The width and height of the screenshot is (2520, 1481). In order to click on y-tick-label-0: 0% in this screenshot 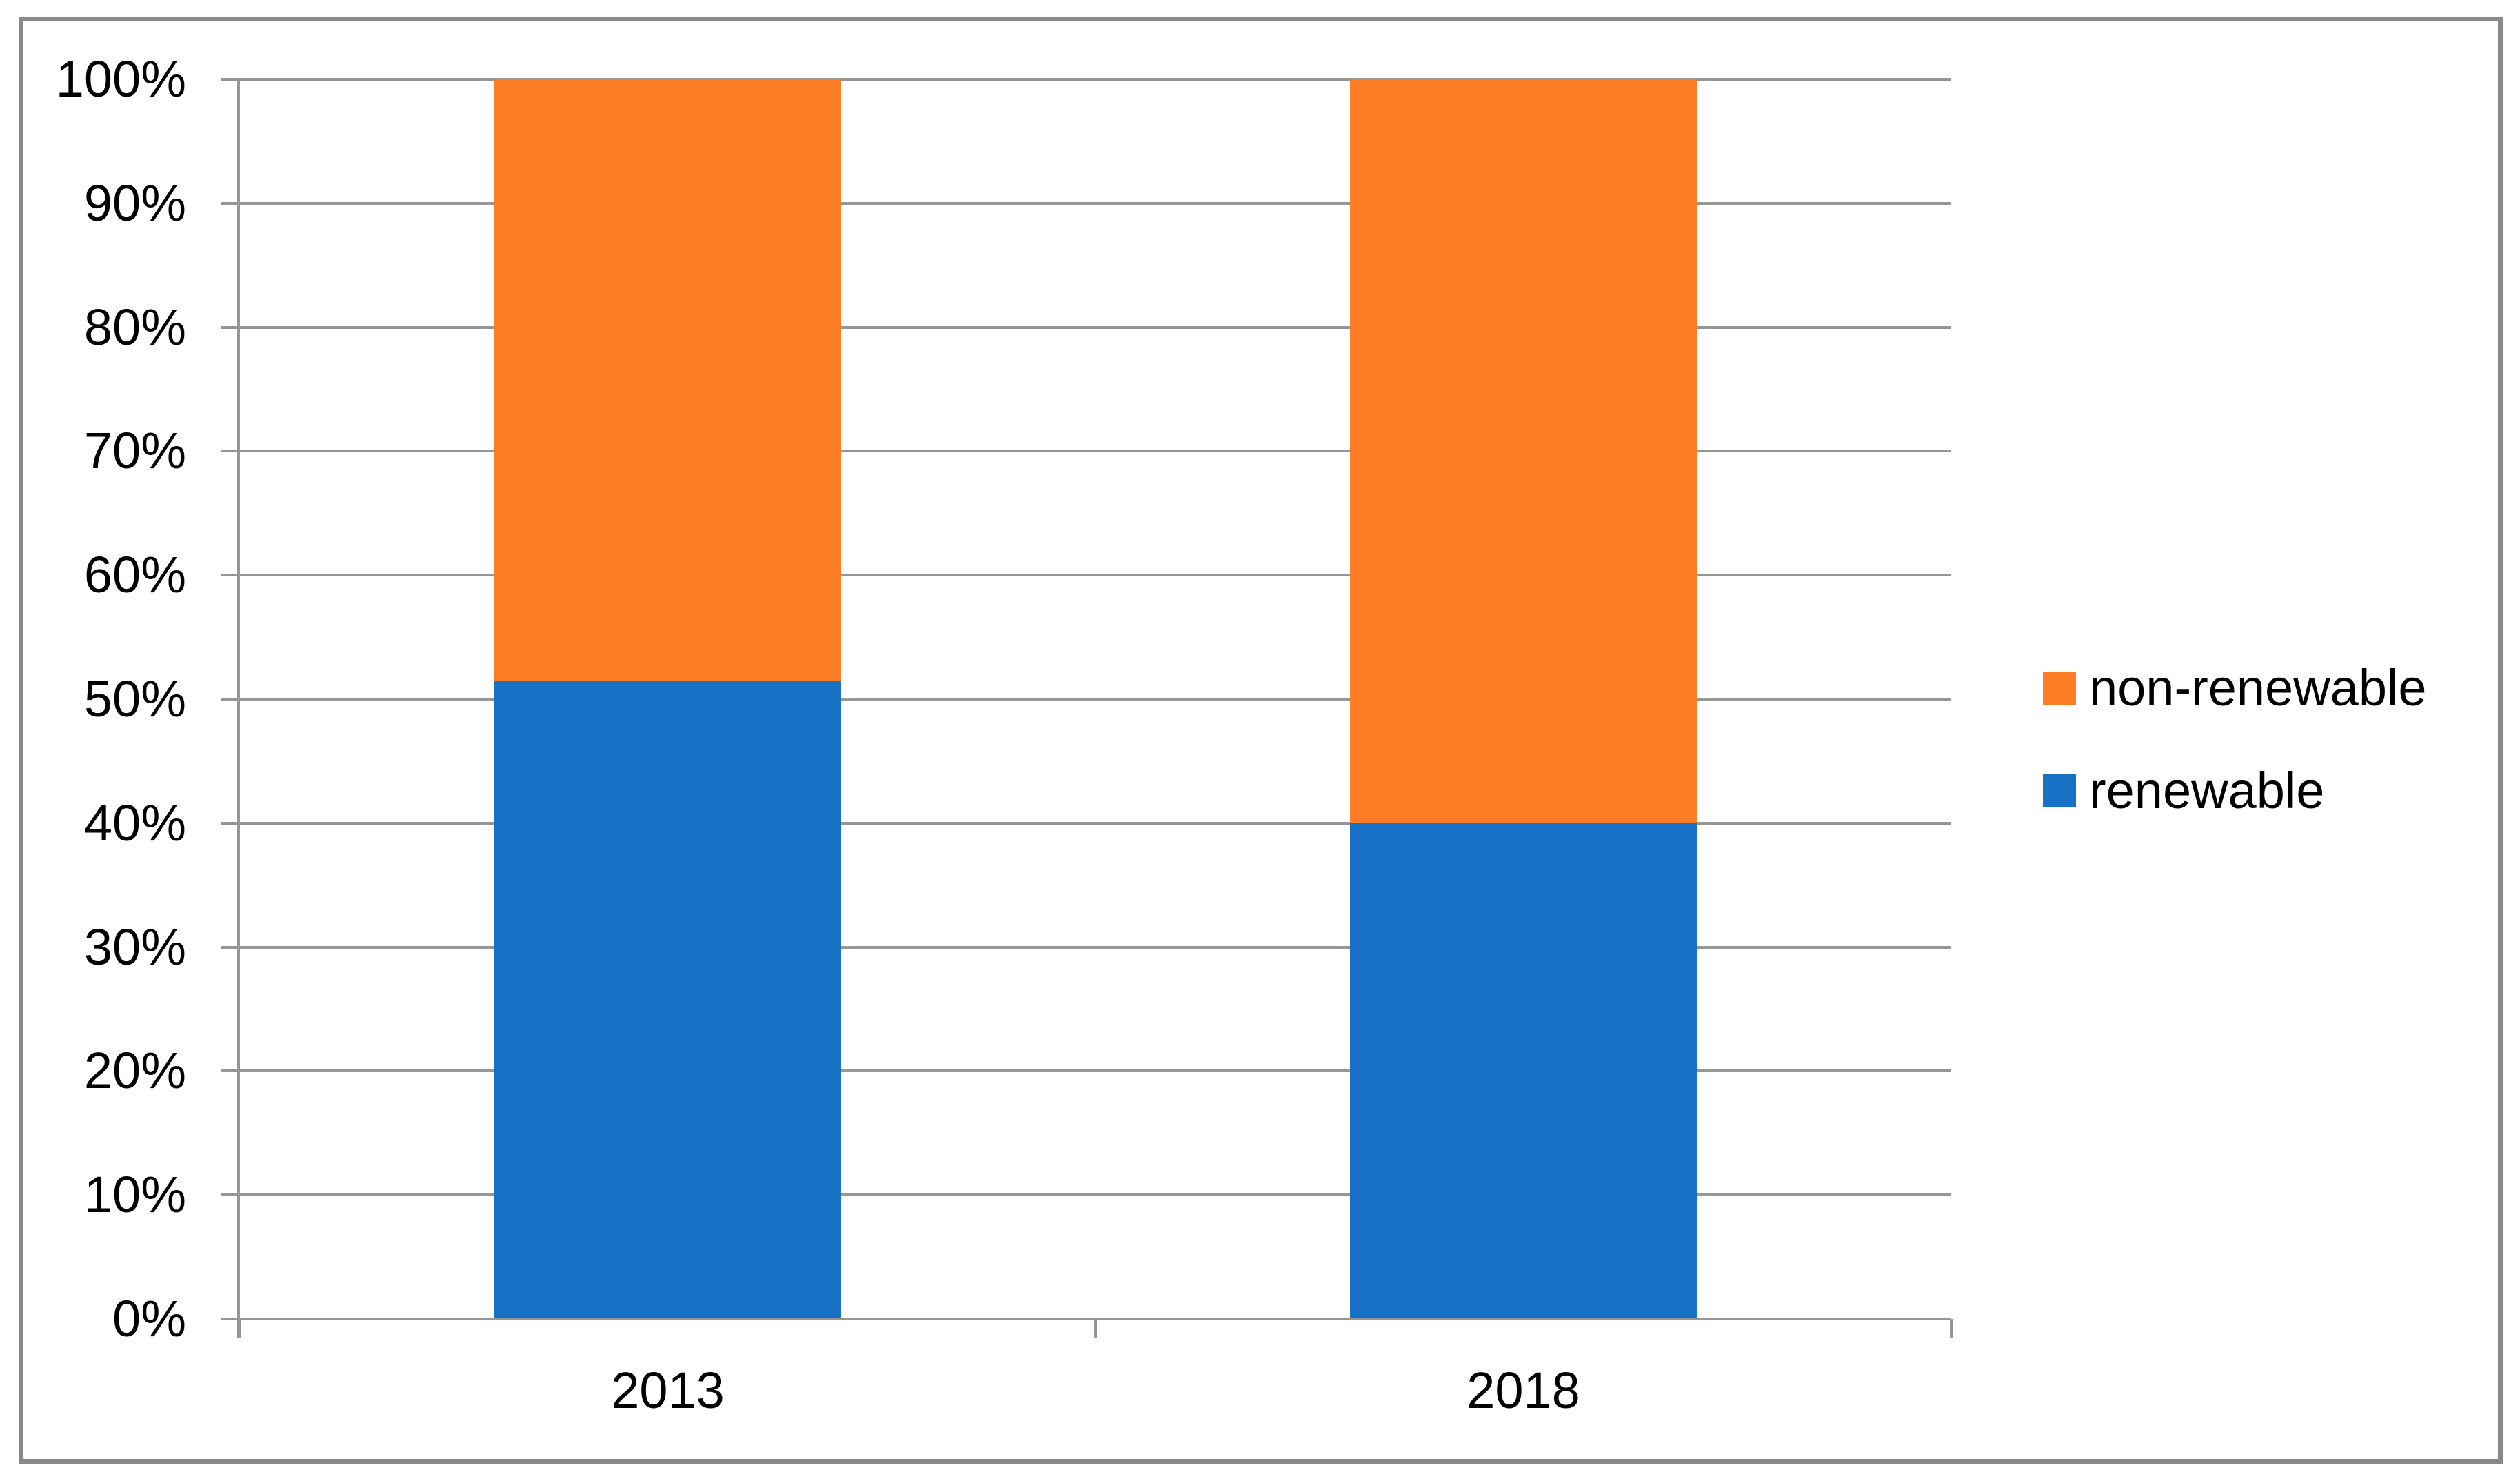, I will do `click(149, 1318)`.